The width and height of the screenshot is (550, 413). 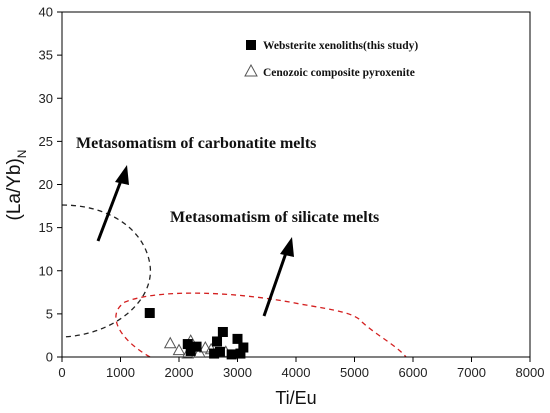 What do you see at coordinates (278, 277) in the screenshot?
I see `silicate-trend-arrow` at bounding box center [278, 277].